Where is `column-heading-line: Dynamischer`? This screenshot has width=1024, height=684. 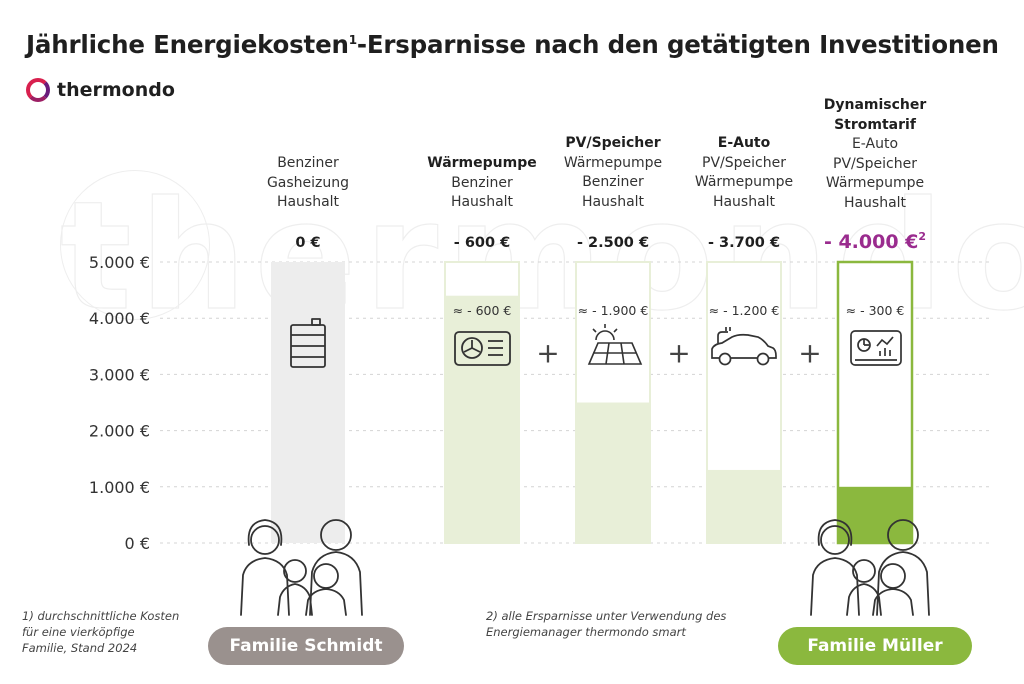 column-heading-line: Dynamischer is located at coordinates (875, 105).